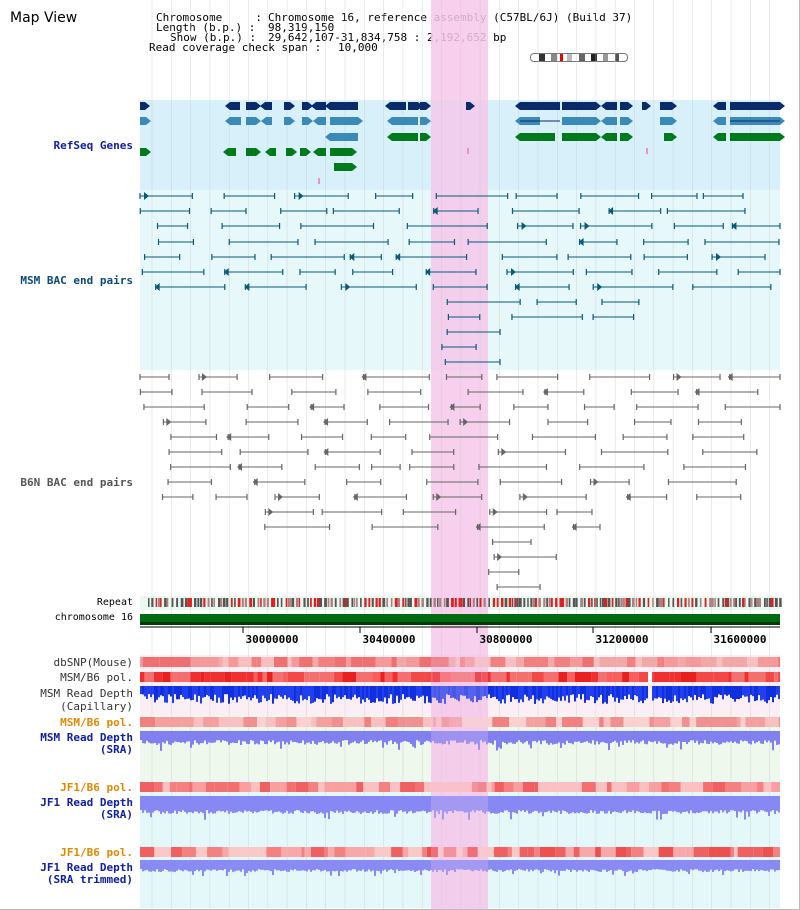 The image size is (800, 910). Describe the element at coordinates (76, 280) in the screenshot. I see `track-label-msm-bac: MSM BAC end pairs` at that location.